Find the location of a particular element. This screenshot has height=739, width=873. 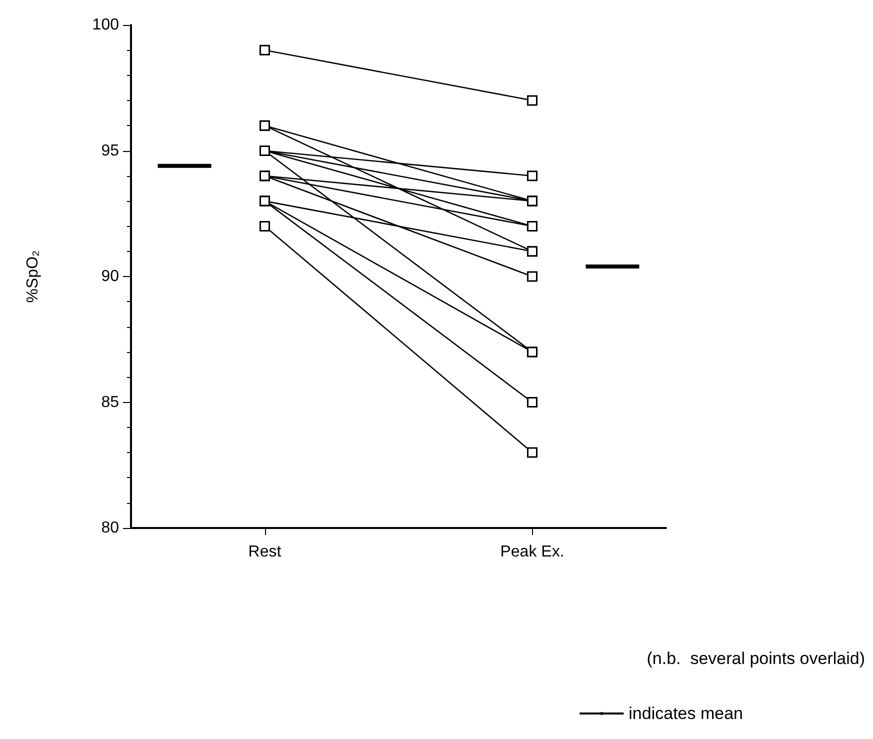

y-tick-label: 80 is located at coordinates (110, 528).